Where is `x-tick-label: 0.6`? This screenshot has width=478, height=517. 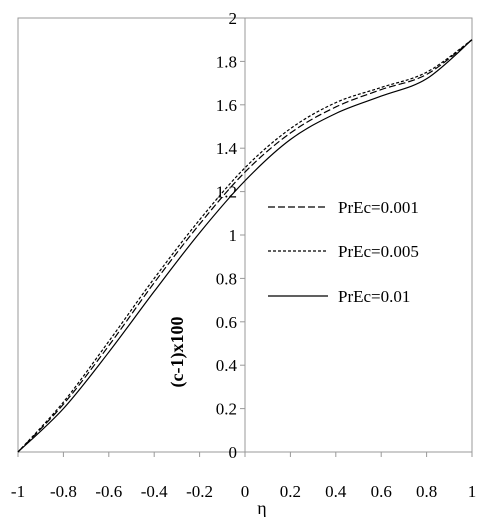
x-tick-label: 0.6 is located at coordinates (381, 491).